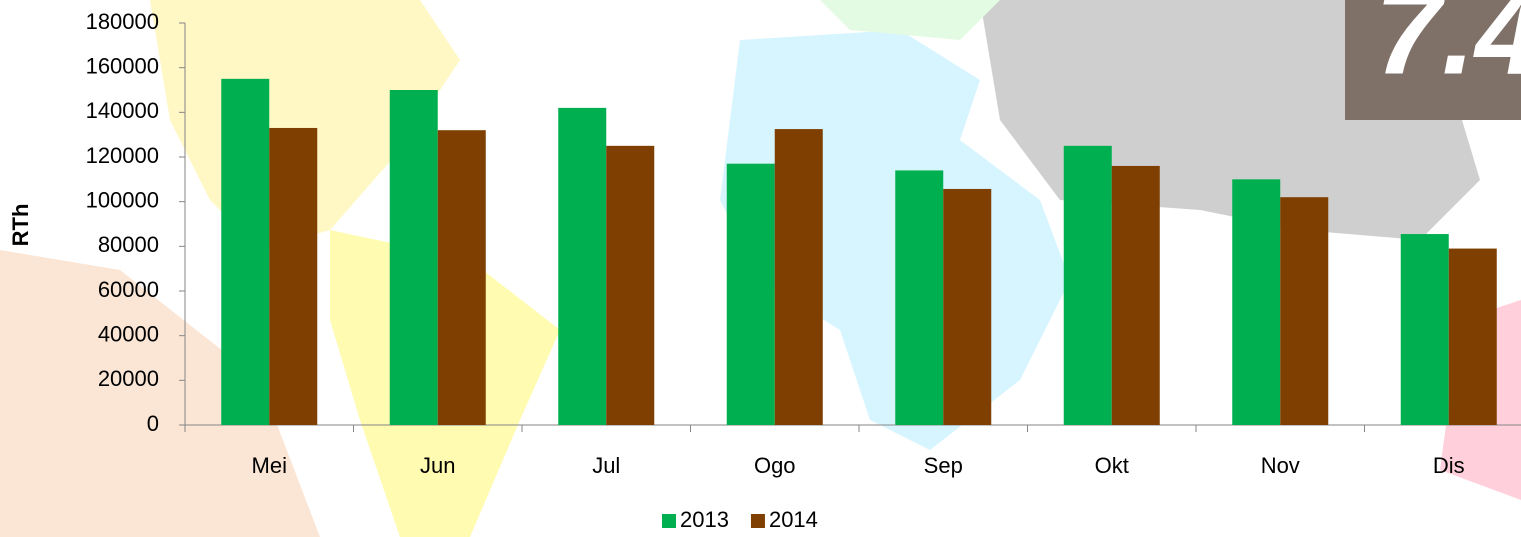 The width and height of the screenshot is (1521, 537). What do you see at coordinates (1112, 465) in the screenshot?
I see `x-tick-label: Okt` at bounding box center [1112, 465].